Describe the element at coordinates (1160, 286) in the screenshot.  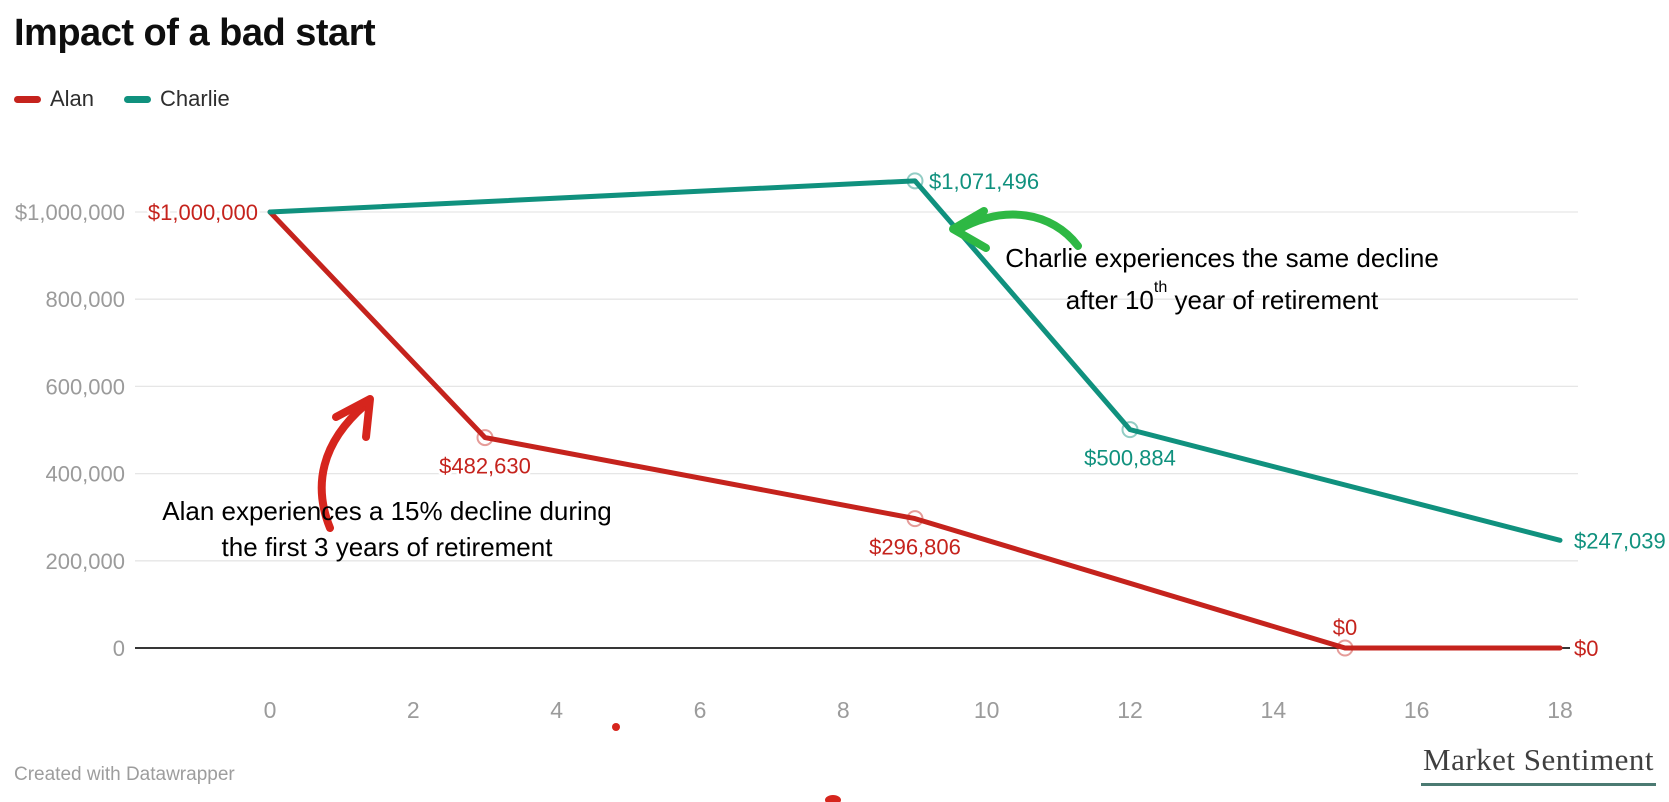
I see `ordinal-superscript: th` at that location.